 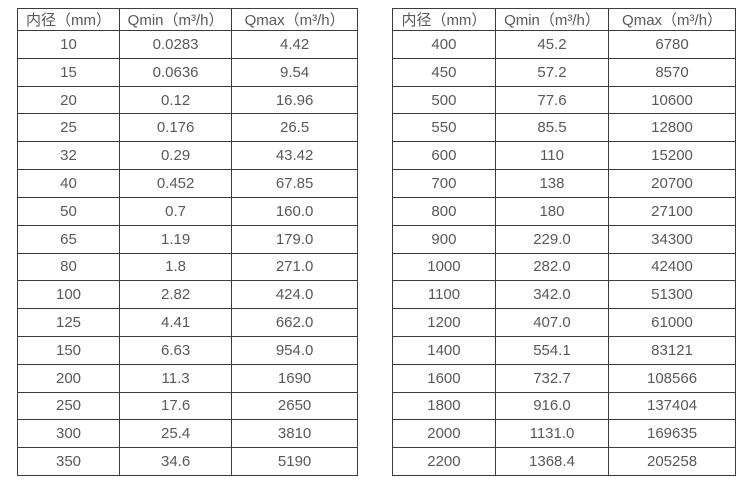 I want to click on table-row: 100 2.82 424.0, so click(x=187, y=295).